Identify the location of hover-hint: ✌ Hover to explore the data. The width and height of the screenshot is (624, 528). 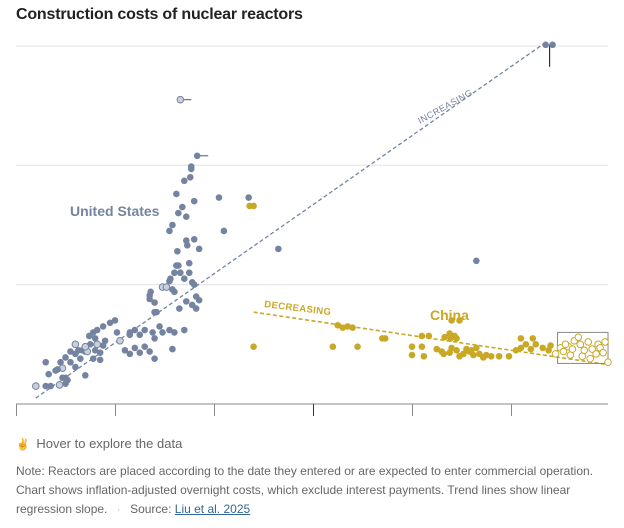
(99, 443).